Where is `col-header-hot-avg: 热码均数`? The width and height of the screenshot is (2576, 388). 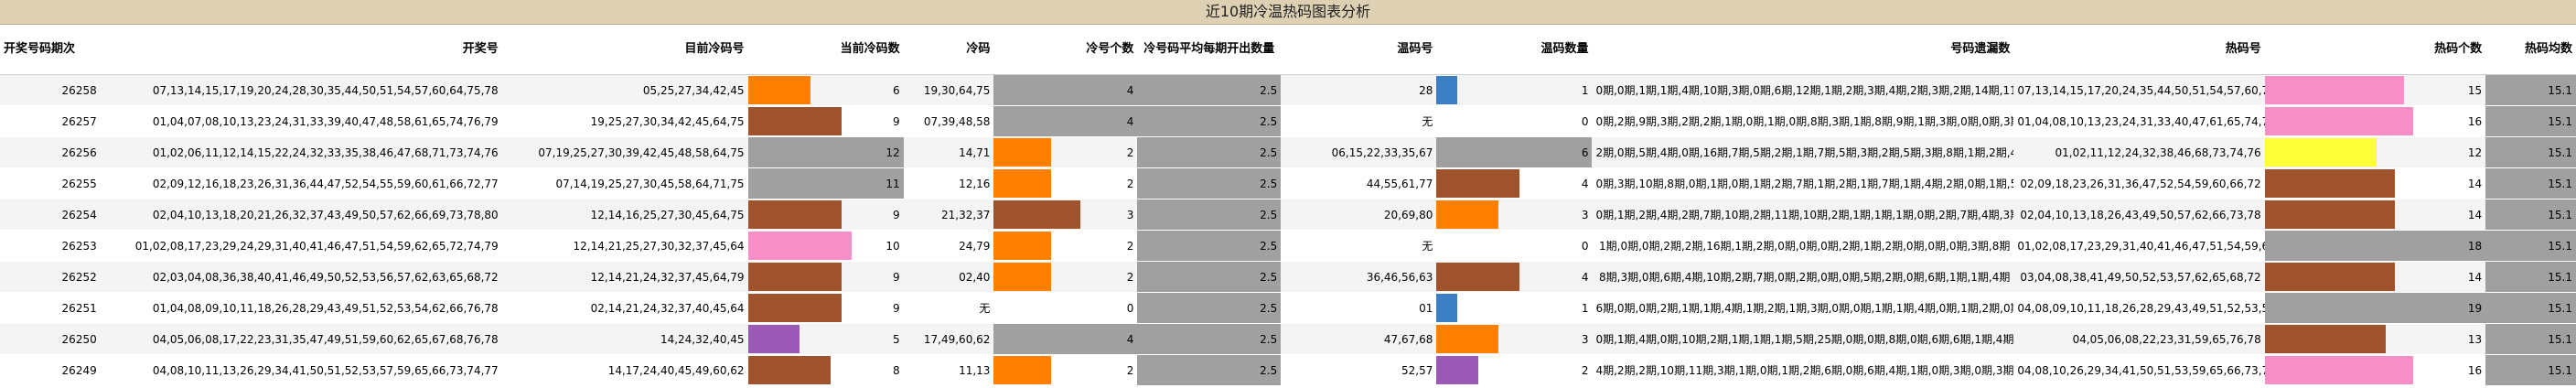
col-header-hot-avg: 热码均数 is located at coordinates (2530, 50).